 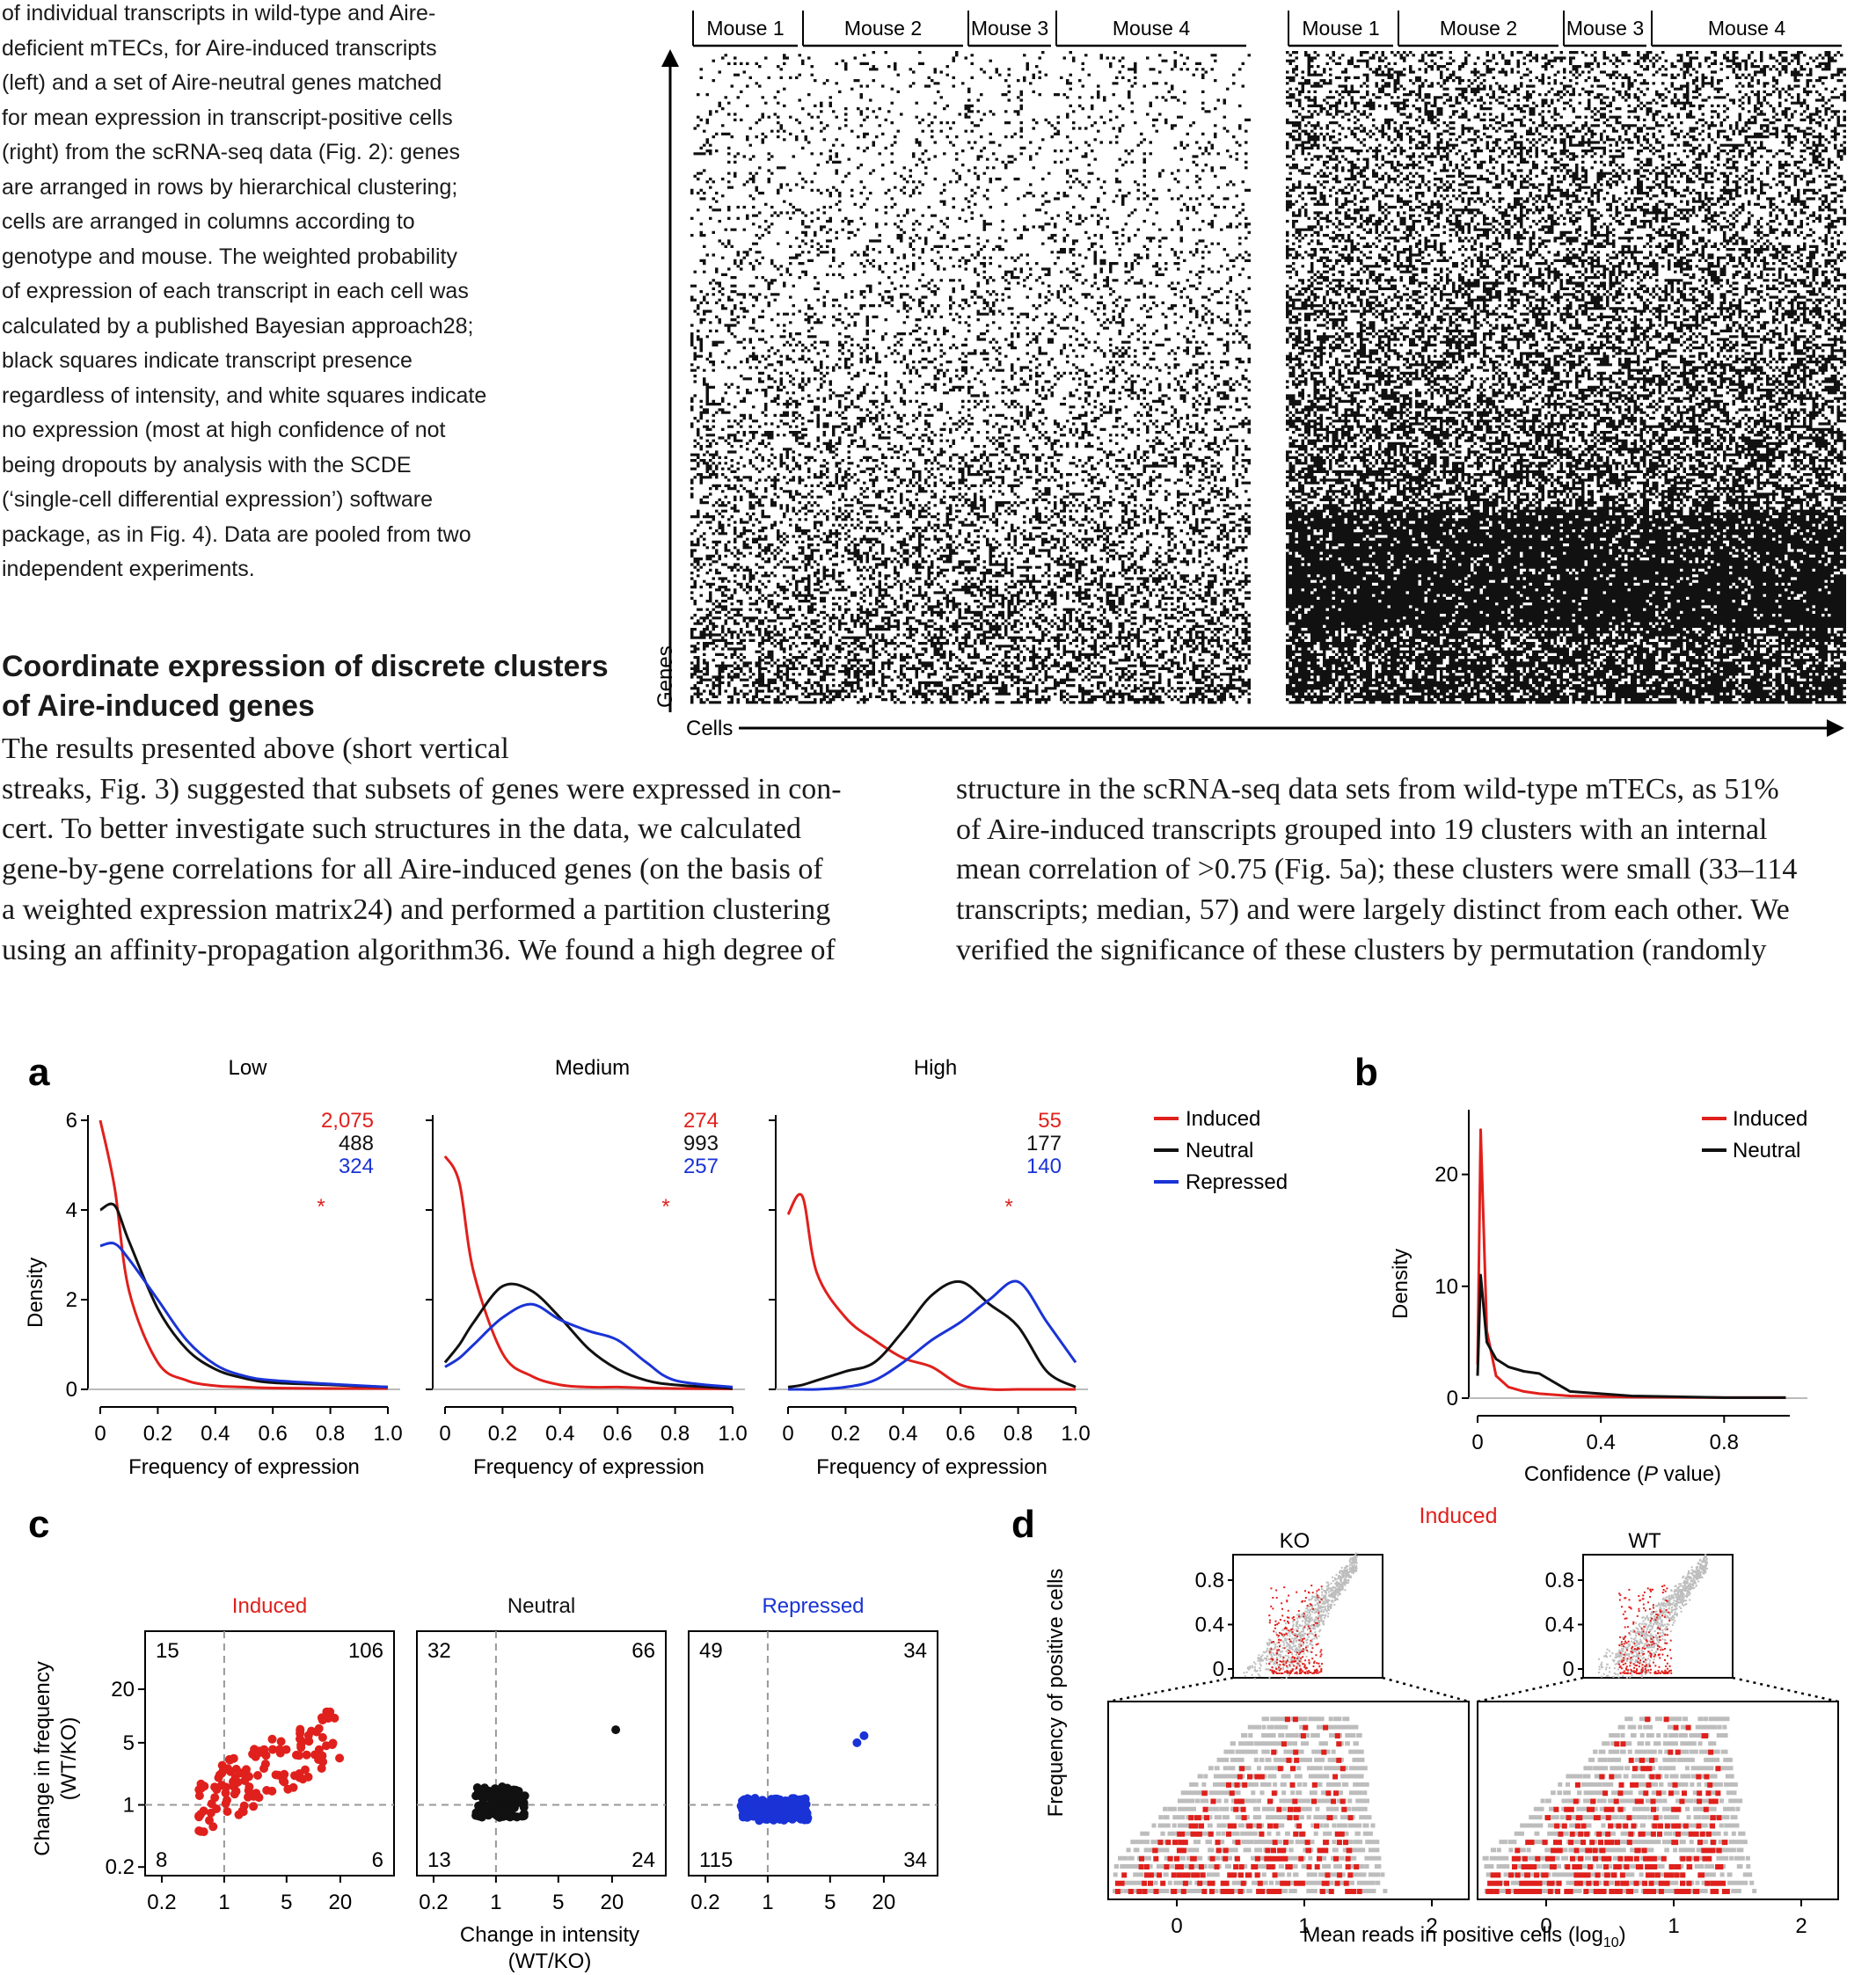 I want to click on quadrant-count: 49, so click(x=711, y=1651).